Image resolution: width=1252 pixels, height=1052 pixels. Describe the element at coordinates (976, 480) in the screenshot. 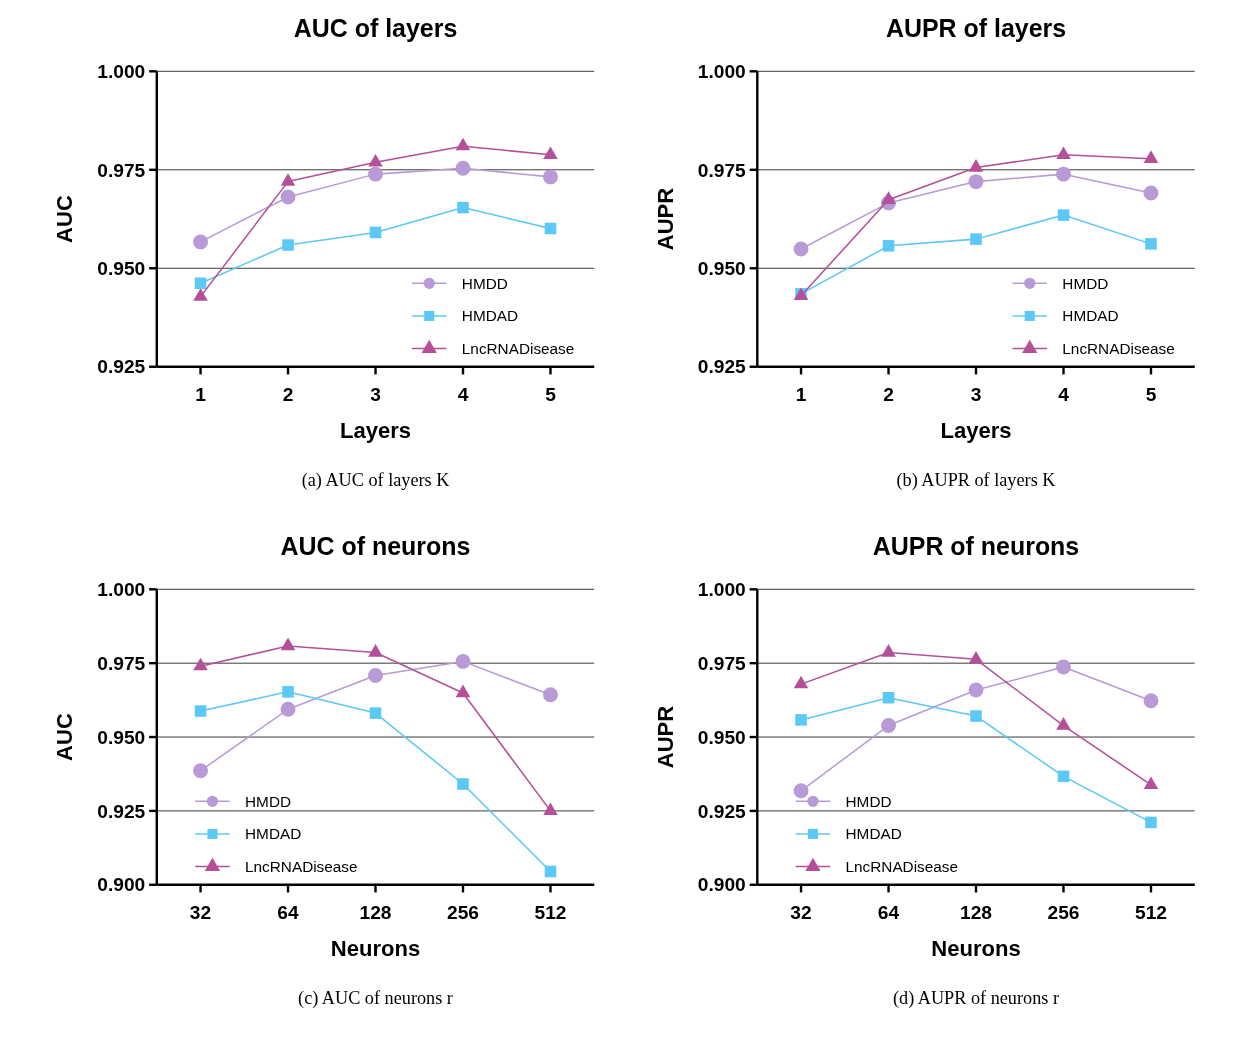

I see `text: (b) AUPR of layers K` at that location.